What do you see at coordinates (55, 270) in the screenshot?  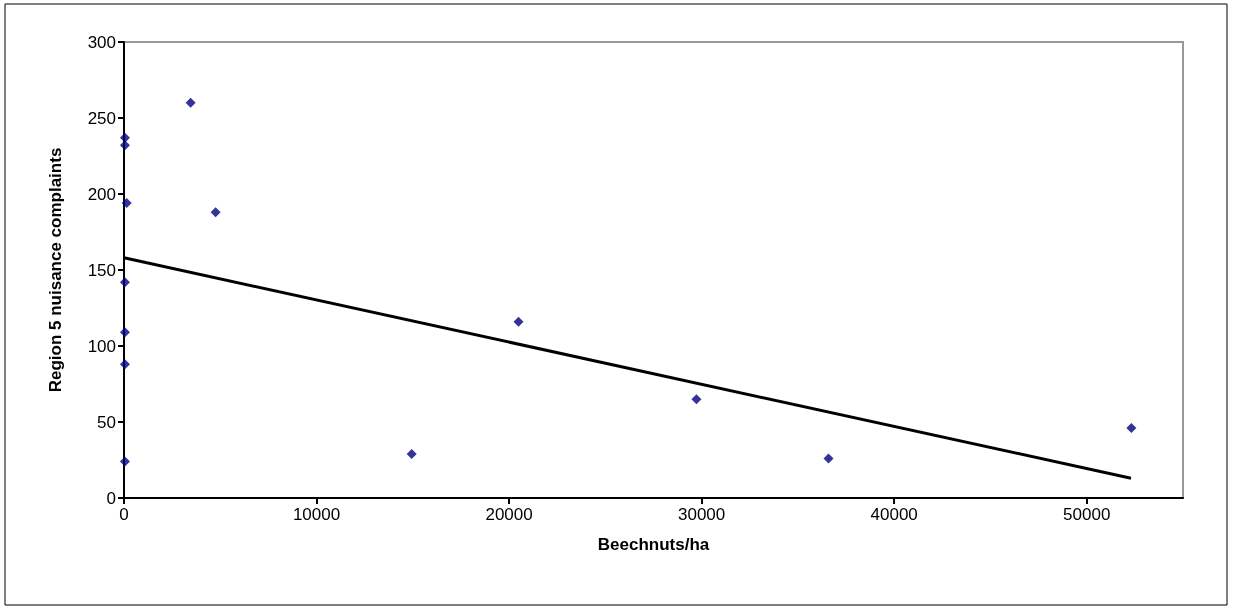 I see `y-axis-title: Region 5 nuisance complaints` at bounding box center [55, 270].